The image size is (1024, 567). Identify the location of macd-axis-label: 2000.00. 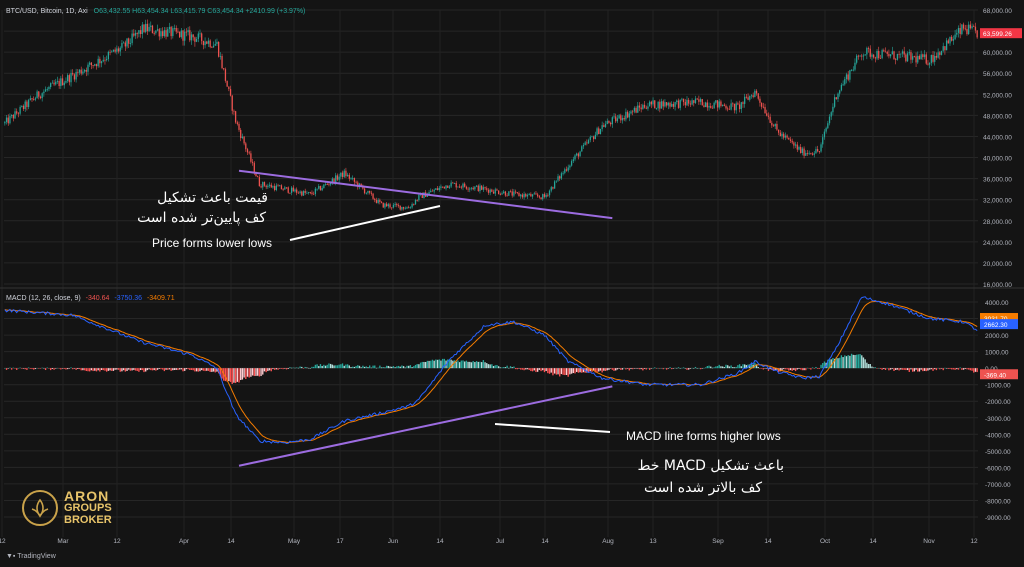
(997, 336).